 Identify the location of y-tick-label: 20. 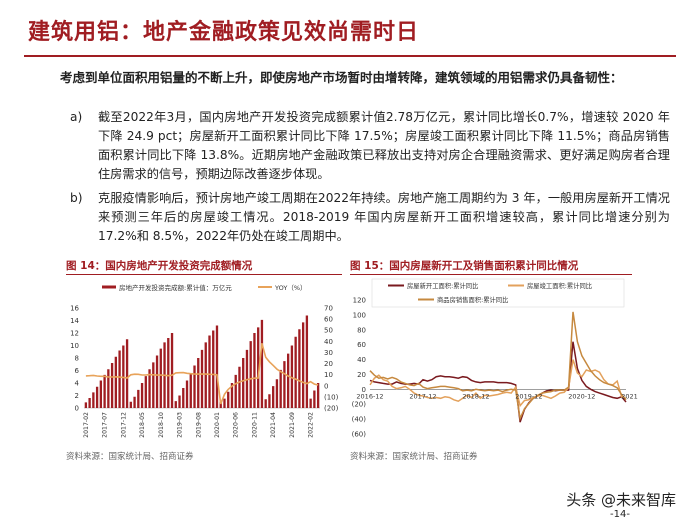
(361, 375).